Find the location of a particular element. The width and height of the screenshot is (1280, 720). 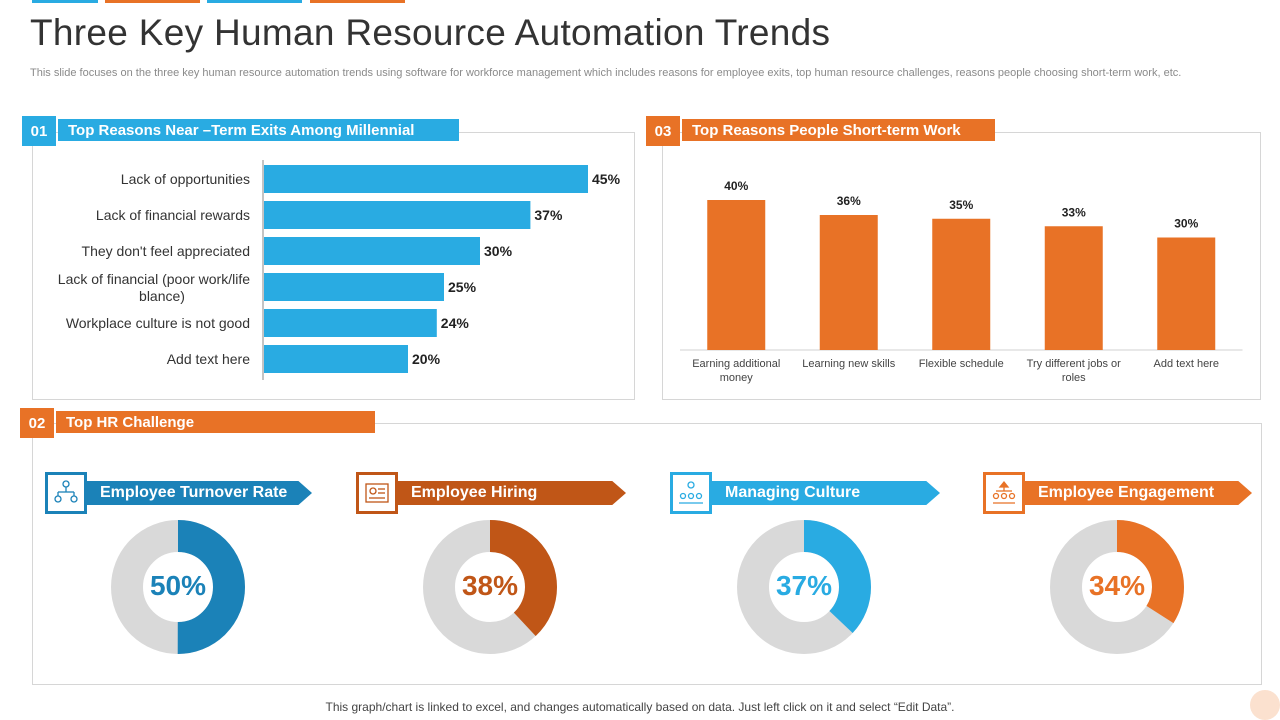

org-chart-icon is located at coordinates (66, 493).